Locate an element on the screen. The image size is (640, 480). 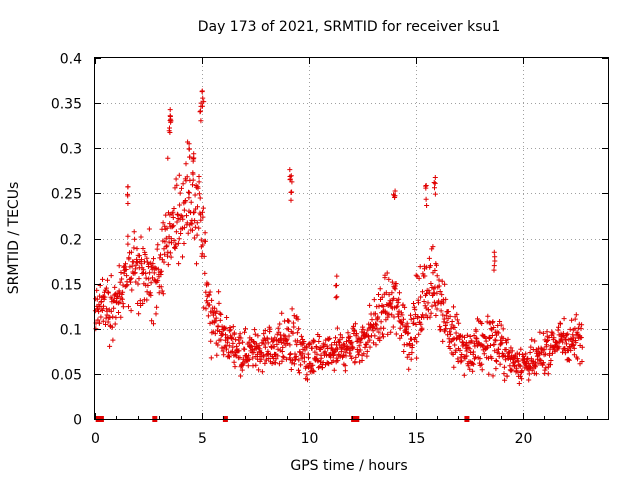
x-tick-label: 15 is located at coordinates (417, 439).